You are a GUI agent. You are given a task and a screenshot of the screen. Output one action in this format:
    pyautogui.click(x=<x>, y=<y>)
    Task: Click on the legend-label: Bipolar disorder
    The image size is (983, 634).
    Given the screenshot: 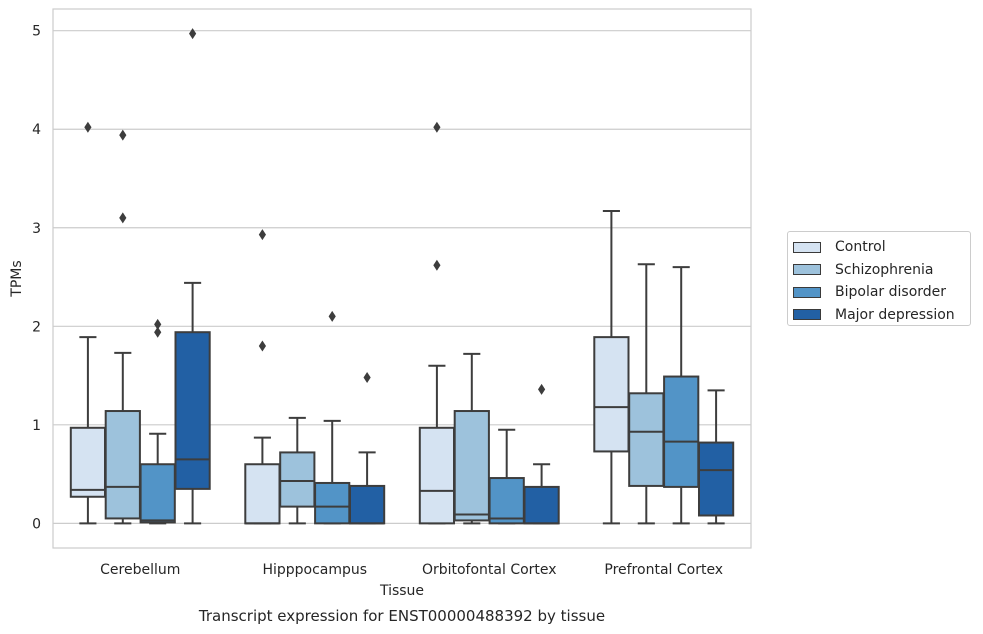 What is the action you would take?
    pyautogui.click(x=891, y=292)
    